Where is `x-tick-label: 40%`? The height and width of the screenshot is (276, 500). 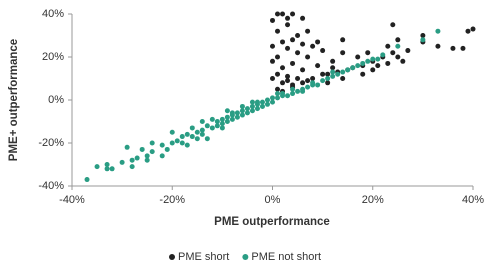
x-tick-label: 40% is located at coordinates (473, 200).